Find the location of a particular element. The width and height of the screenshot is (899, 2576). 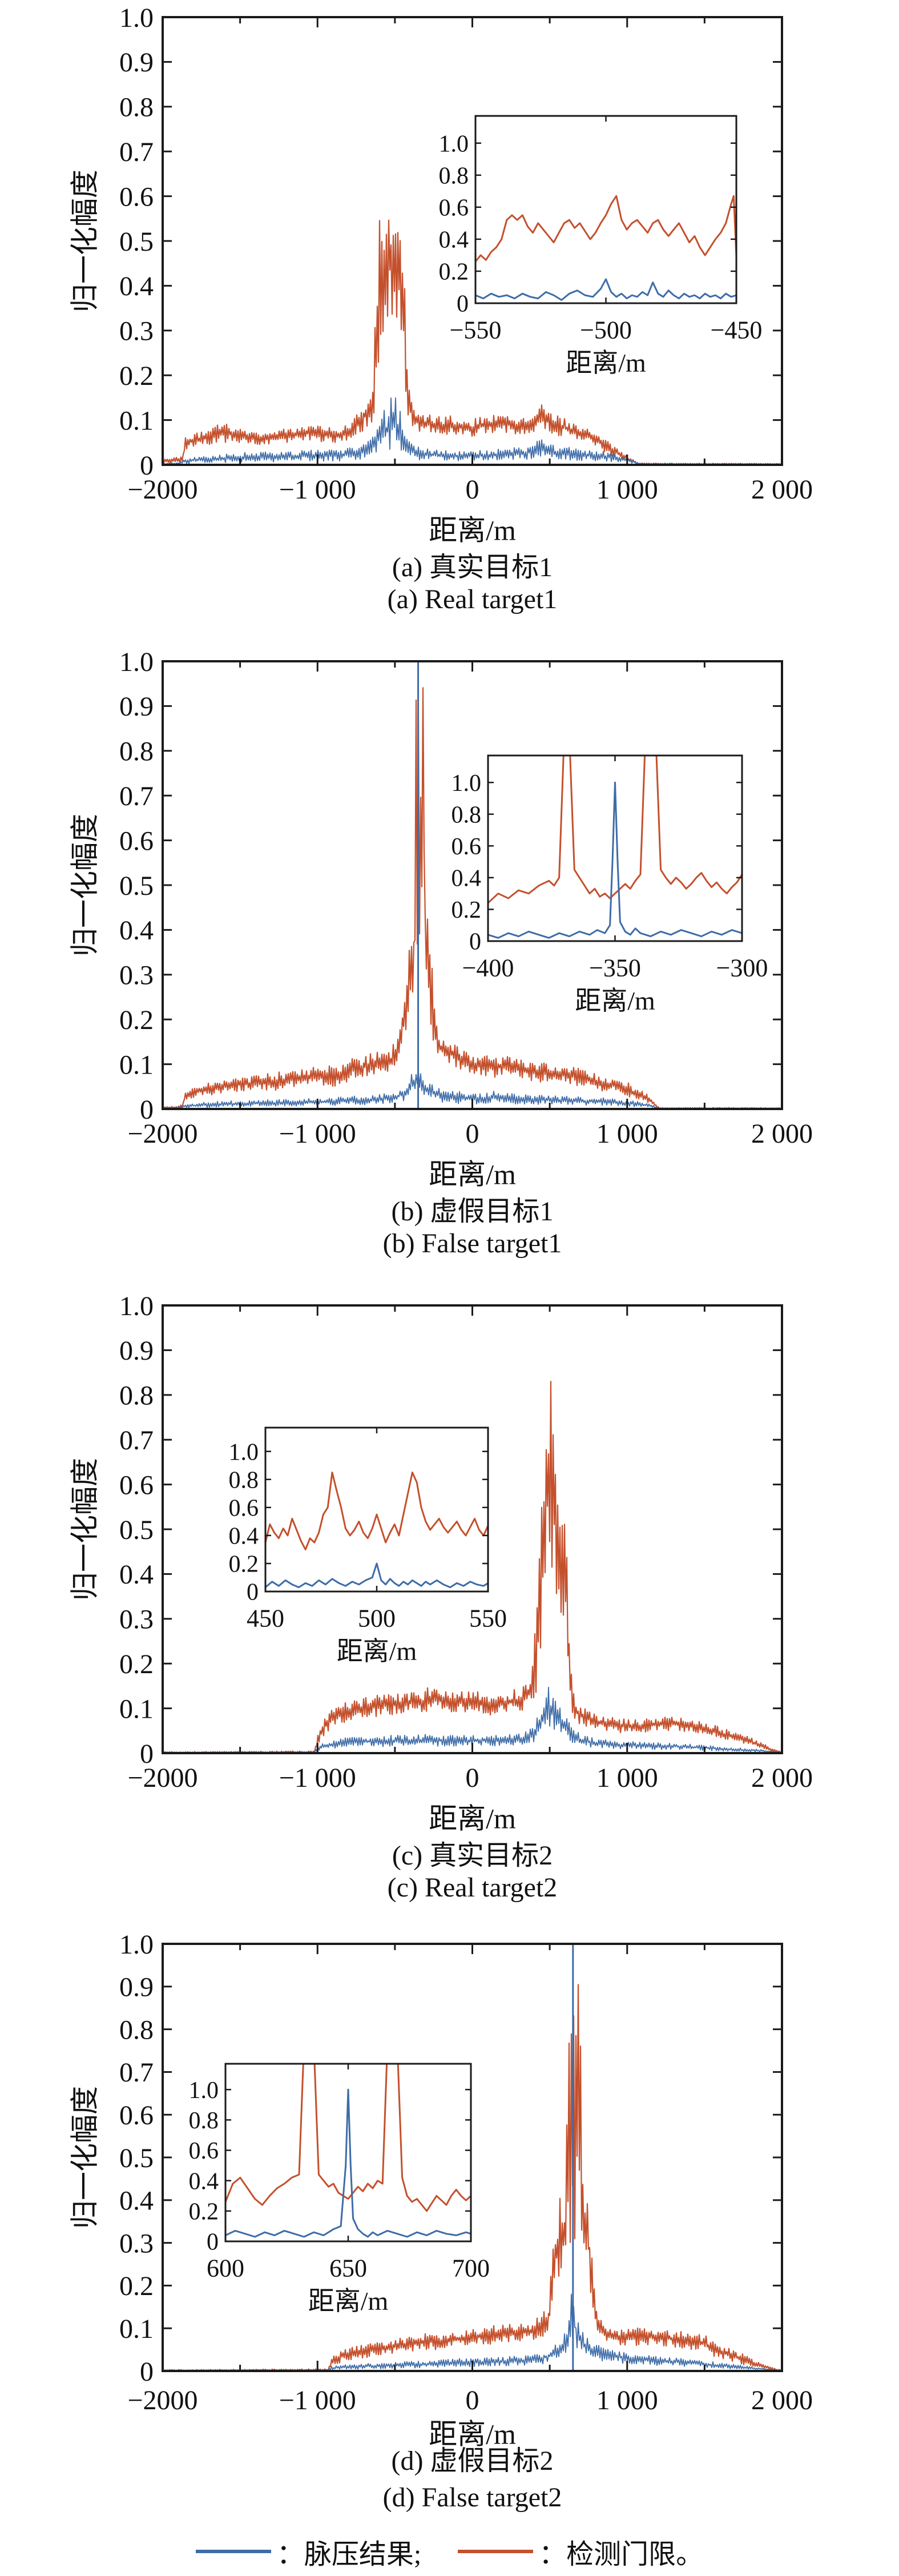

svg-text: 700 is located at coordinates (471, 2268).